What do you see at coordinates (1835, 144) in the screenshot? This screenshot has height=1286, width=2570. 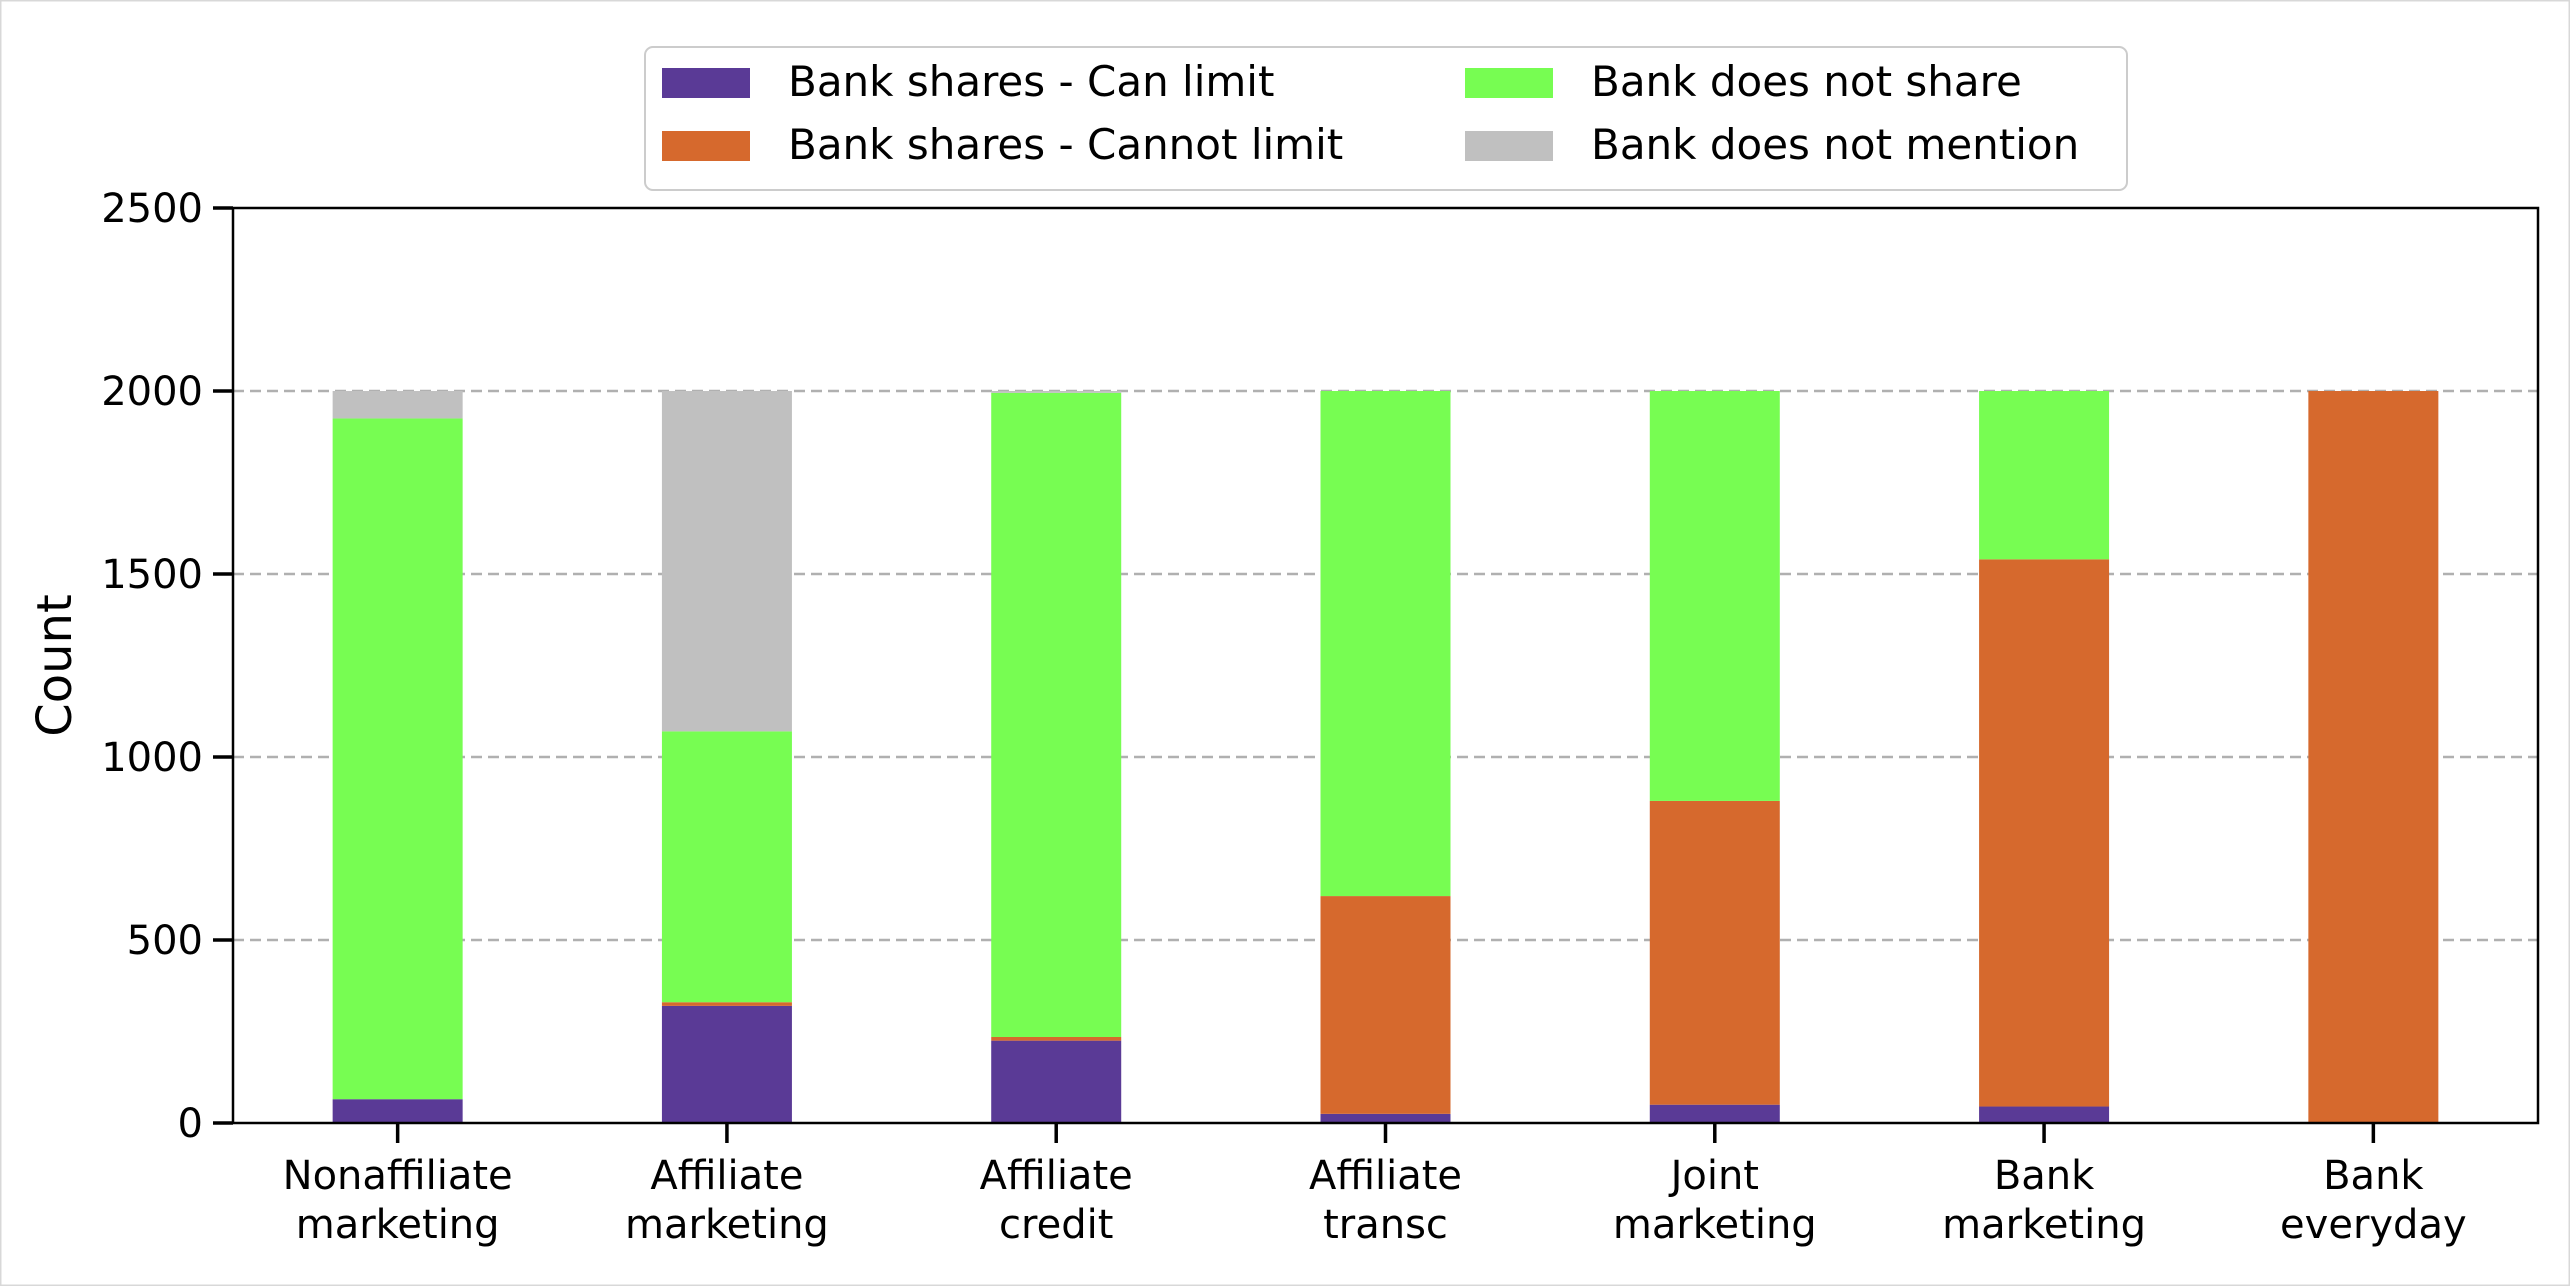 I see `legend-label-3: Bank does not mention` at bounding box center [1835, 144].